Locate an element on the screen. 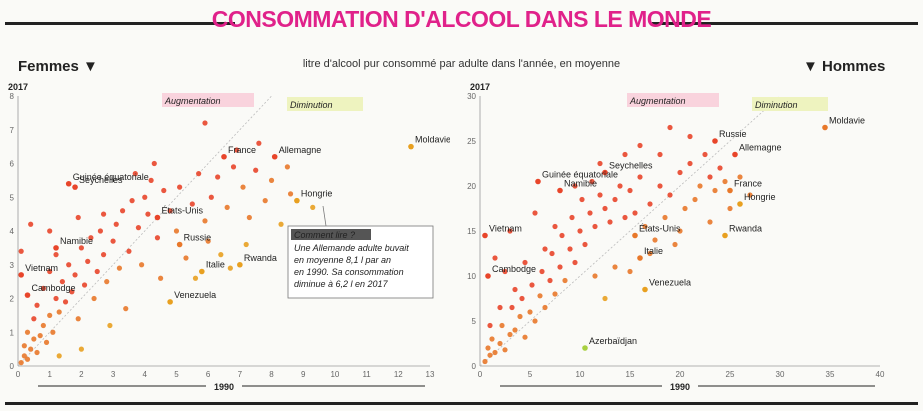 The width and height of the screenshot is (923, 411). point-label: Russie is located at coordinates (198, 238).